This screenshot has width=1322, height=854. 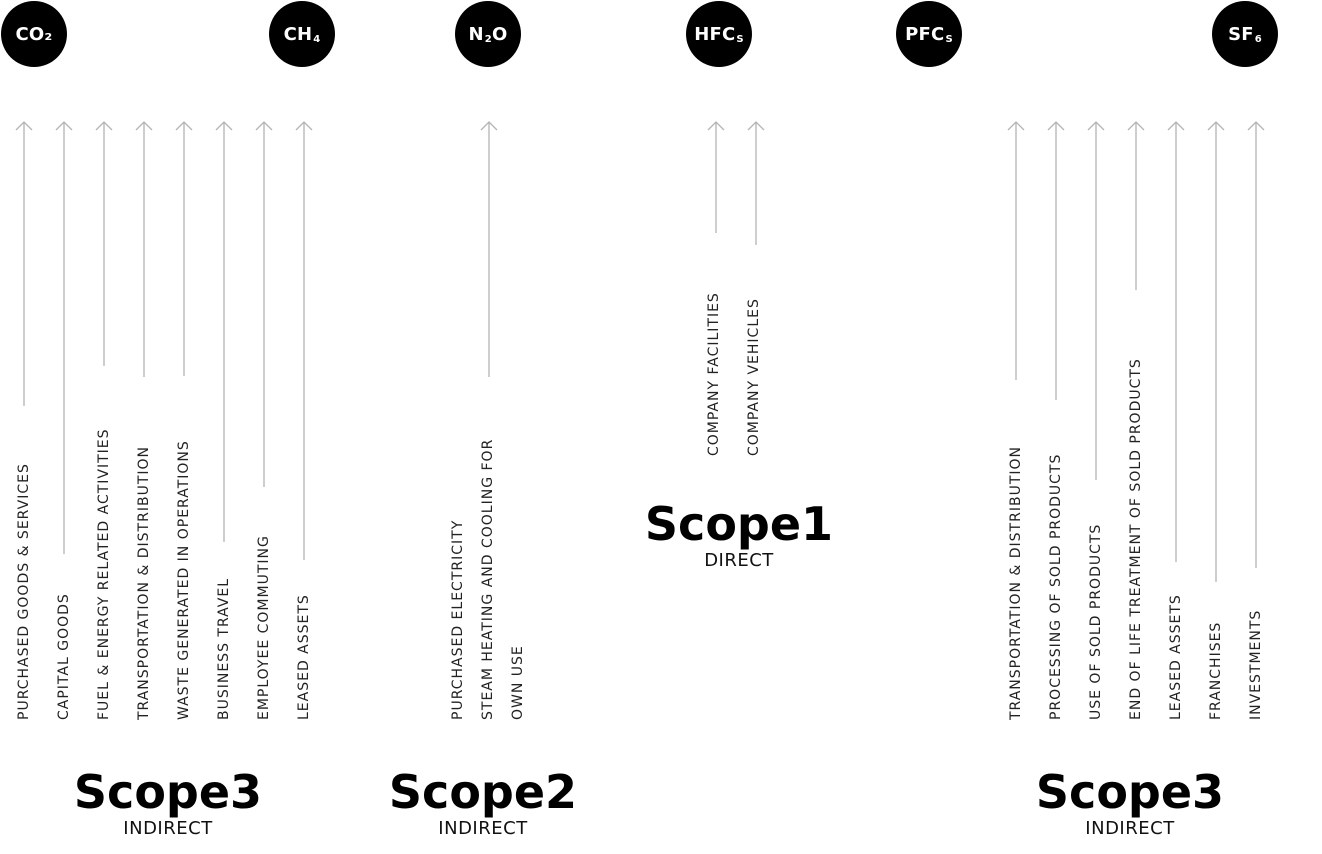 What do you see at coordinates (754, 377) in the screenshot?
I see `label-company-vehicles: COMPANY VEHICLES` at bounding box center [754, 377].